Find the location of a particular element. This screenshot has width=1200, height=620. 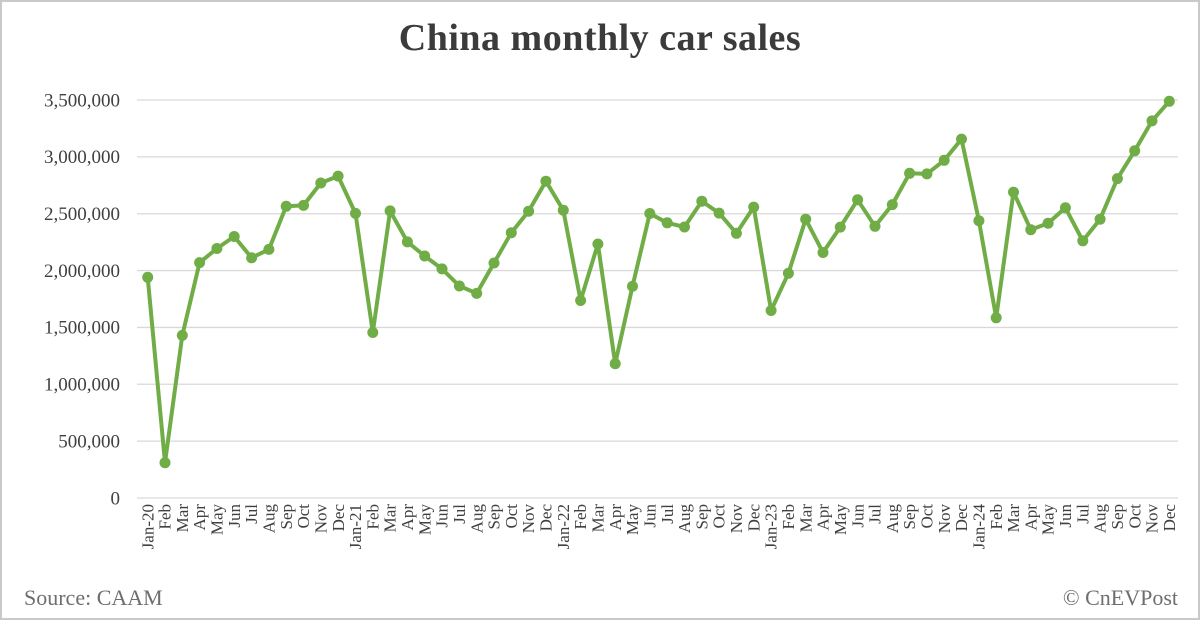

x-axis-tick-label: Jan-23 is located at coordinates (771, 526).